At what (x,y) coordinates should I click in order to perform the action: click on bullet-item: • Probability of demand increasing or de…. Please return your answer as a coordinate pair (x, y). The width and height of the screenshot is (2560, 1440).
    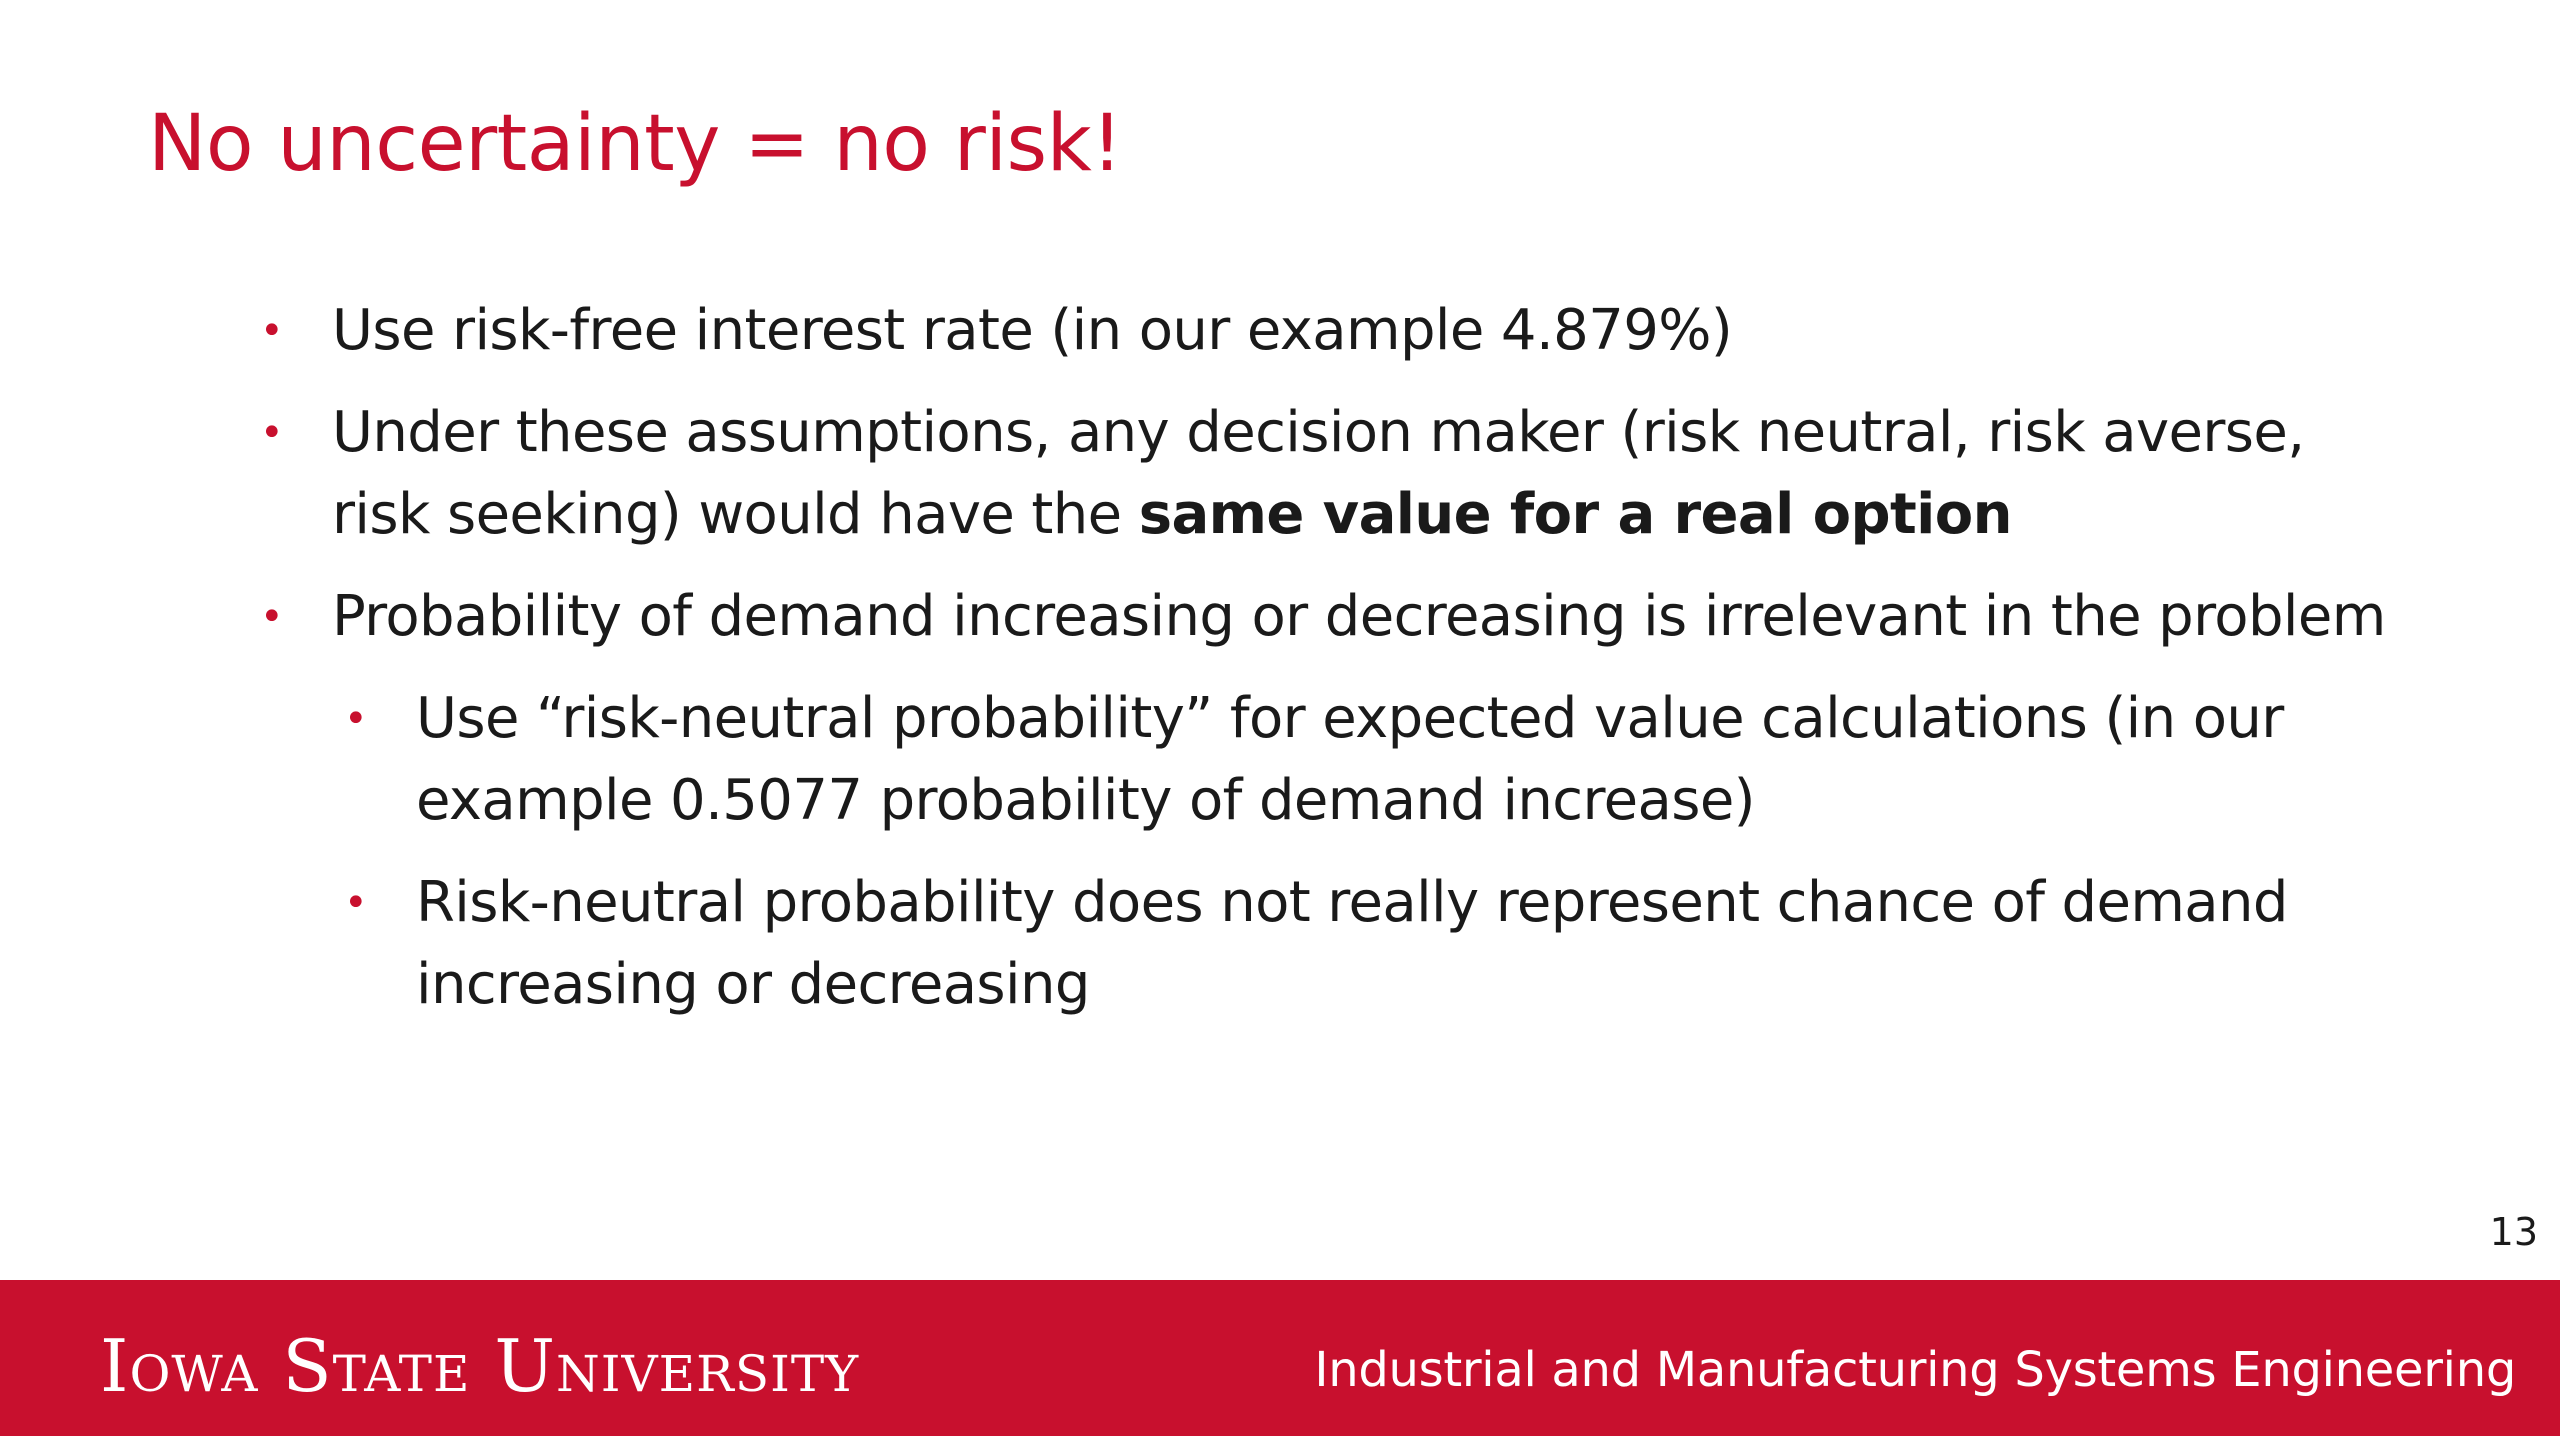
    Looking at the image, I should click on (1333, 617).